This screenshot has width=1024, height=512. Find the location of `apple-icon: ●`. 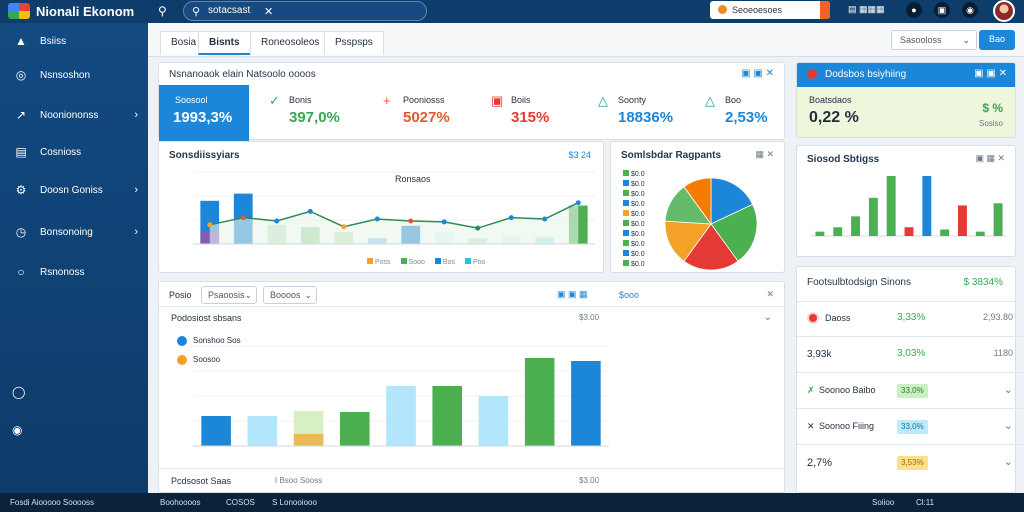

apple-icon: ● is located at coordinates (914, 10).